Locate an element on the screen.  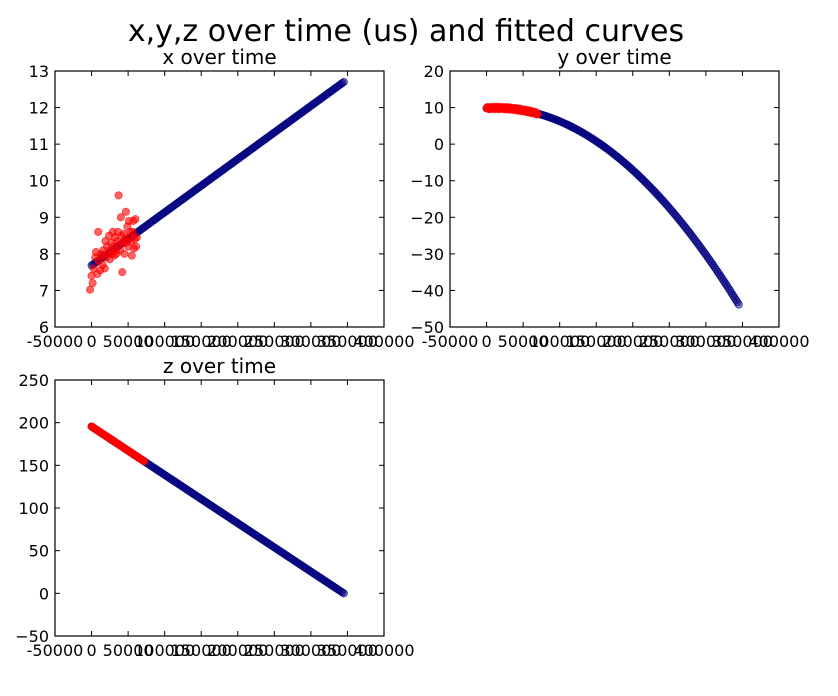
y-tick-label: 11 is located at coordinates (39, 144).